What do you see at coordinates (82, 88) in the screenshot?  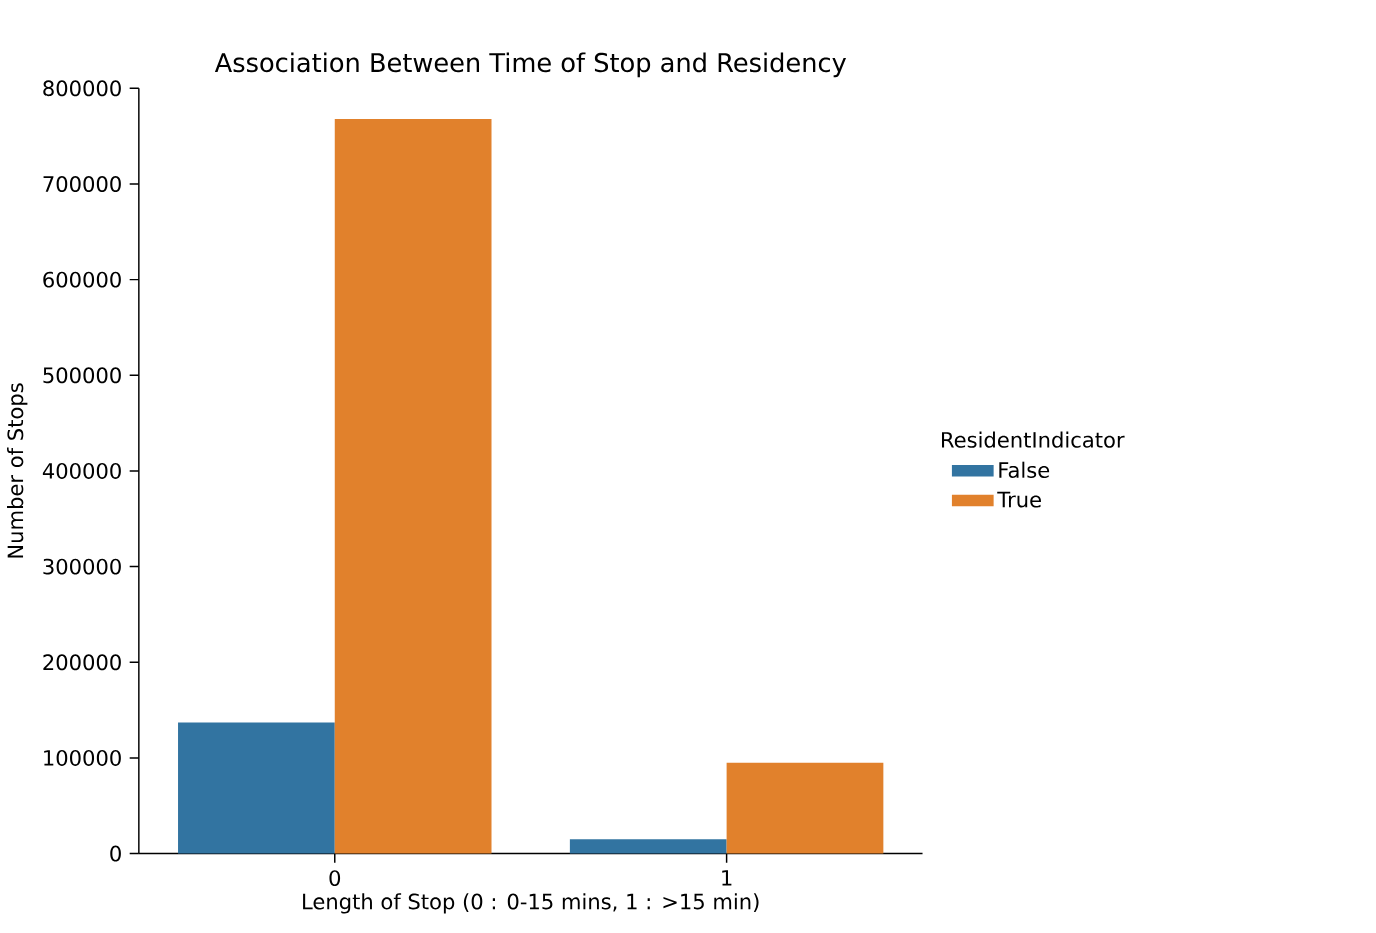 I see `y-tick-label: 800000` at bounding box center [82, 88].